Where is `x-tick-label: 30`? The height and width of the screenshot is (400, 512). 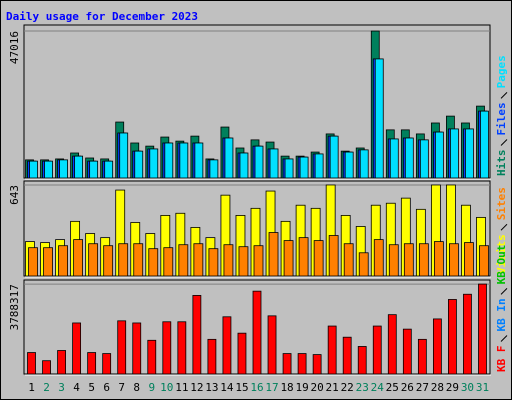 x-tick-label: 30 is located at coordinates (467, 387).